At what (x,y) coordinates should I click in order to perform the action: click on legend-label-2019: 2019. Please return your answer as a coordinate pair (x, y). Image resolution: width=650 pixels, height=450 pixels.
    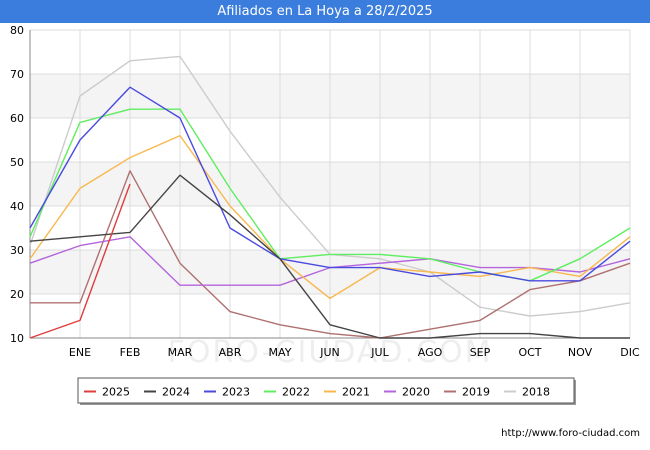
    Looking at the image, I should click on (476, 392).